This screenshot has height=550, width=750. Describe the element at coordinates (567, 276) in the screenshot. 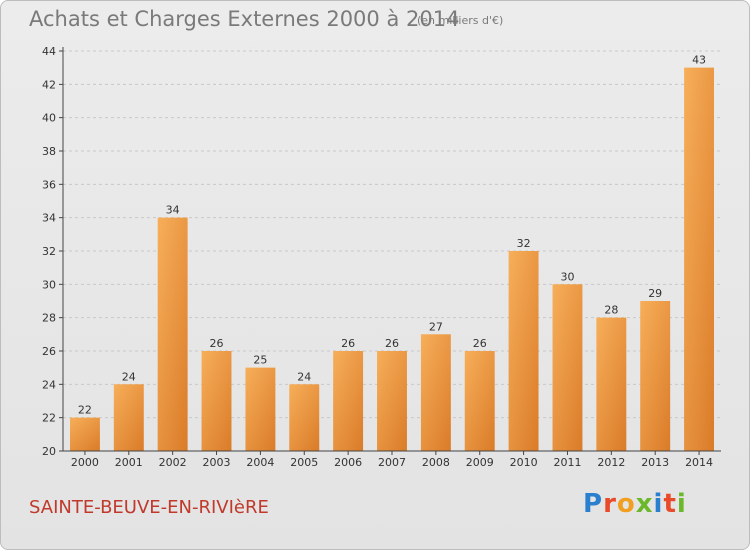

I see `data-label: 30` at that location.